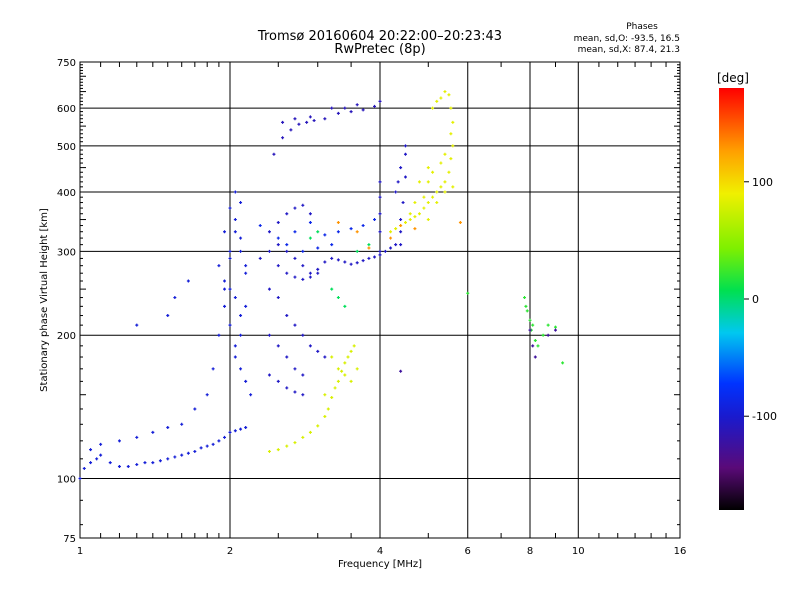  I want to click on phases-line-o: mean, sd,O: -93.5, 16.5, so click(627, 39).